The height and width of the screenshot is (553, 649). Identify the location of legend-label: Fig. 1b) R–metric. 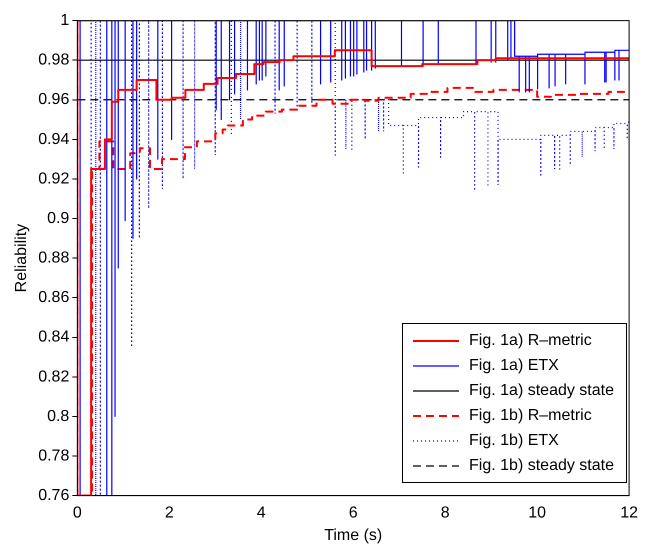
(530, 415).